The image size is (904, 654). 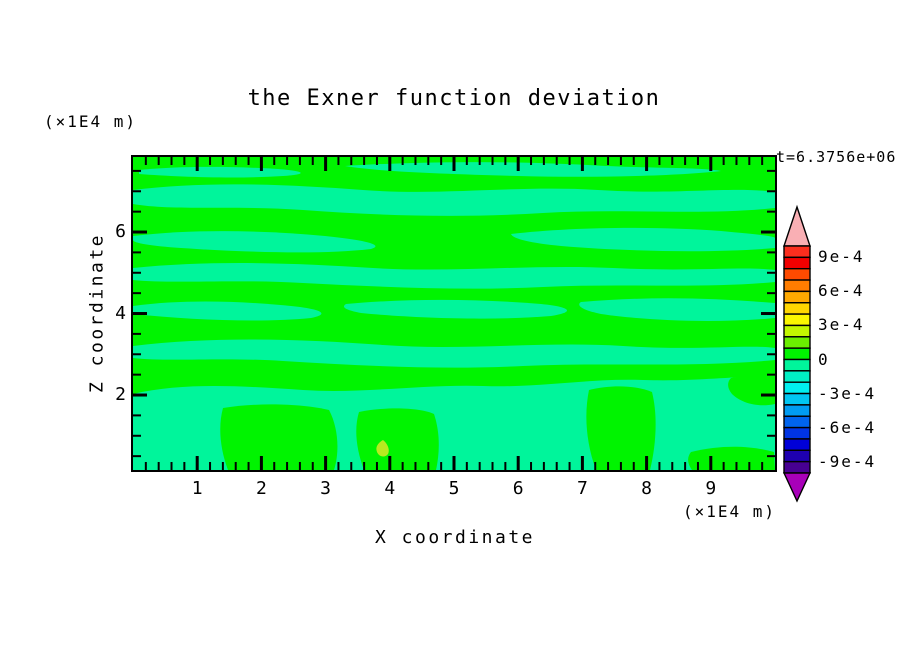 I want to click on under-range-arrow, so click(x=797, y=487).